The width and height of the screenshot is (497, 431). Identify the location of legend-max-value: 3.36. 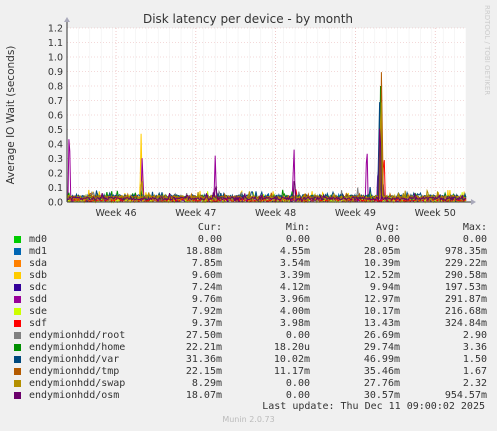
(474, 347).